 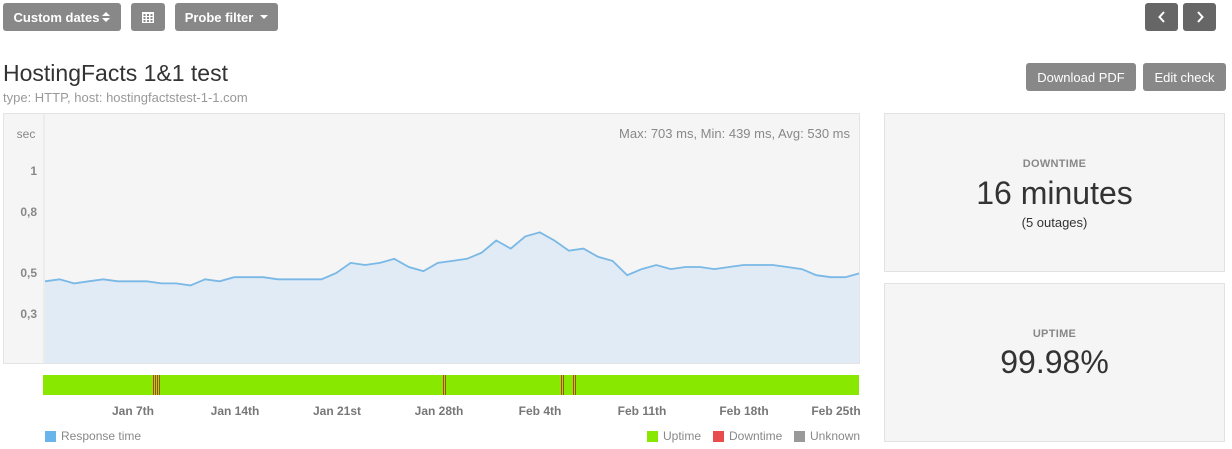 I want to click on y-tick-label: 0,5, so click(x=28, y=273).